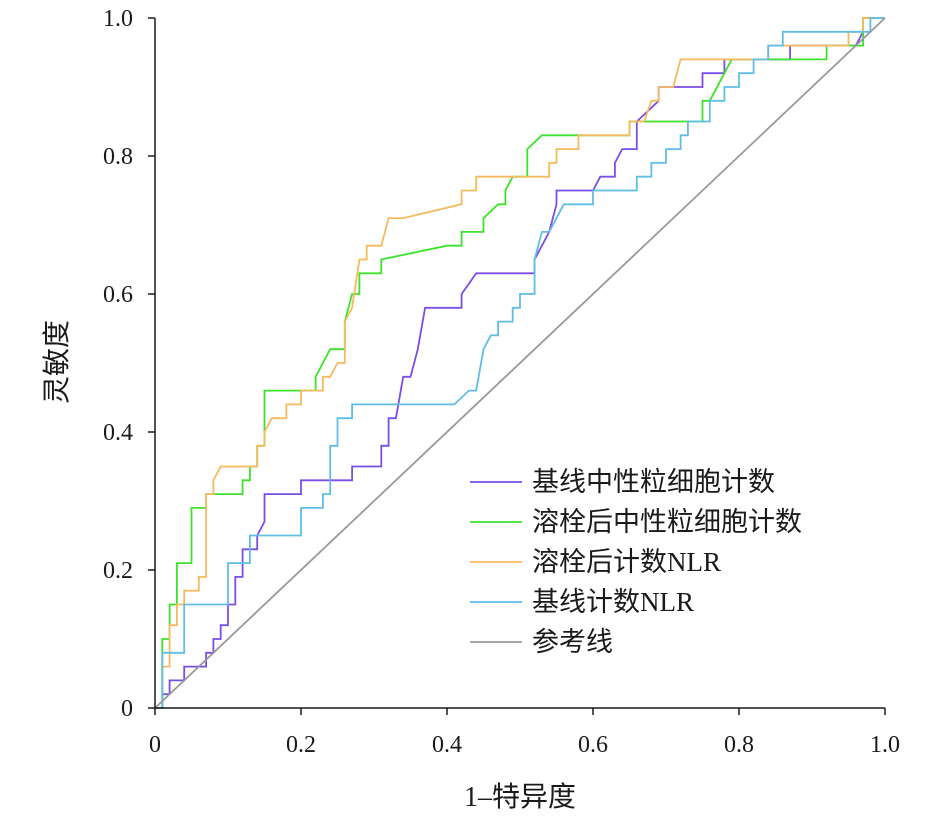 Image resolution: width=945 pixels, height=819 pixels. Describe the element at coordinates (118, 295) in the screenshot. I see `y-tick-label: 0.6` at that location.